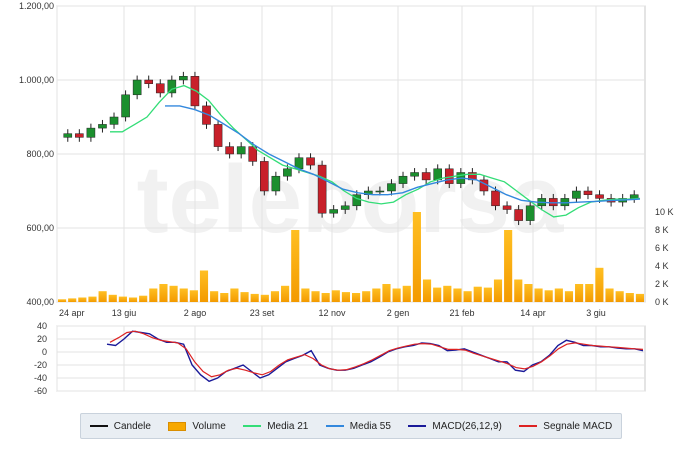 This screenshot has width=700, height=456. Describe the element at coordinates (40, 391) in the screenshot. I see `macd-tick-label: -60` at that location.